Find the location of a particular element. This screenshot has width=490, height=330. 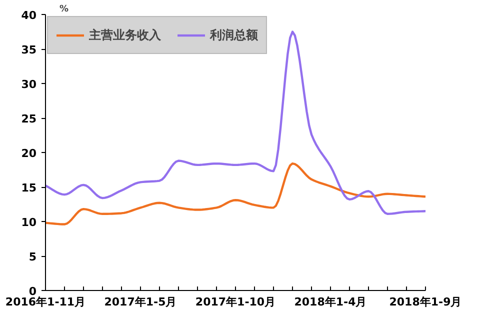

y-tick-label: 25 is located at coordinates (29, 119).